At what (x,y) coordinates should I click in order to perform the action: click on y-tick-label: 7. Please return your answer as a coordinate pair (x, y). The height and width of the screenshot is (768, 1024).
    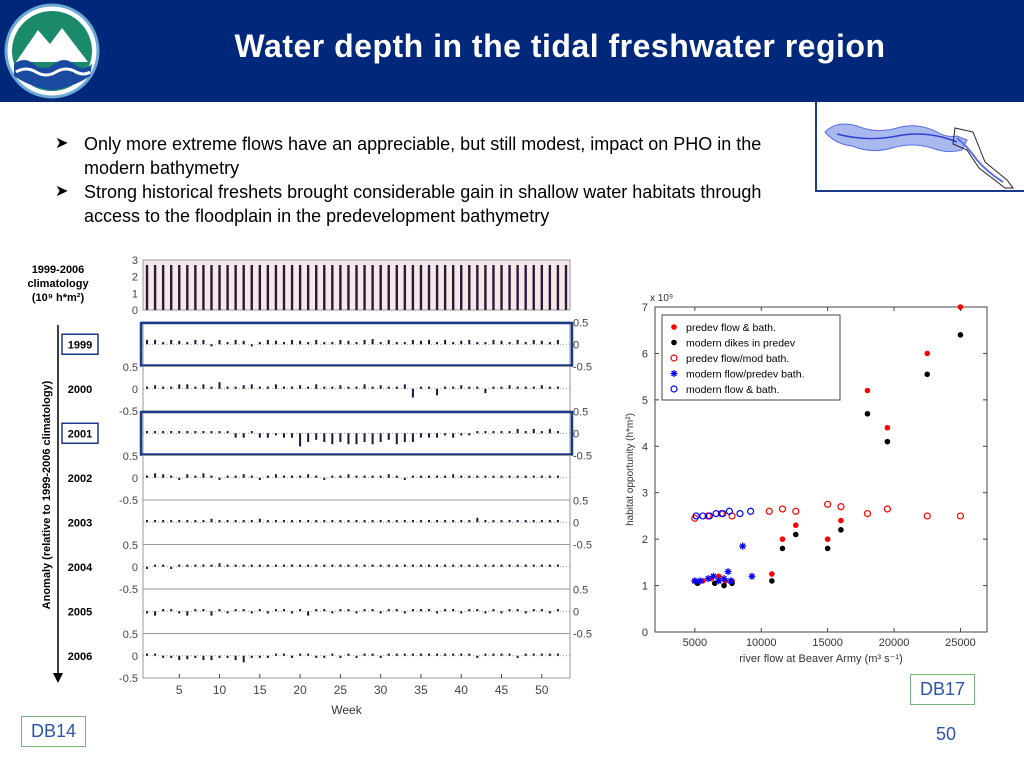
    Looking at the image, I should click on (645, 308).